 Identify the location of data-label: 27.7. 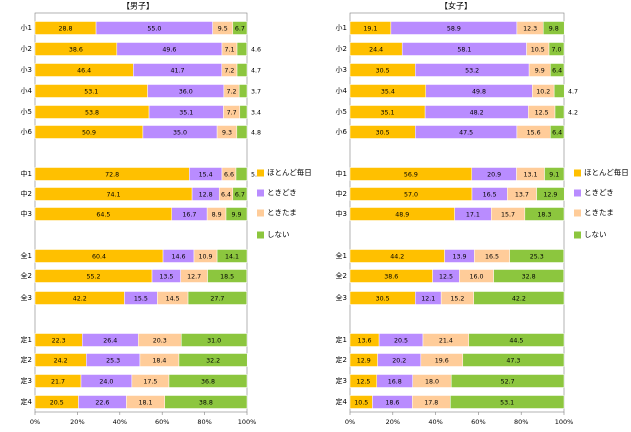
(217, 299).